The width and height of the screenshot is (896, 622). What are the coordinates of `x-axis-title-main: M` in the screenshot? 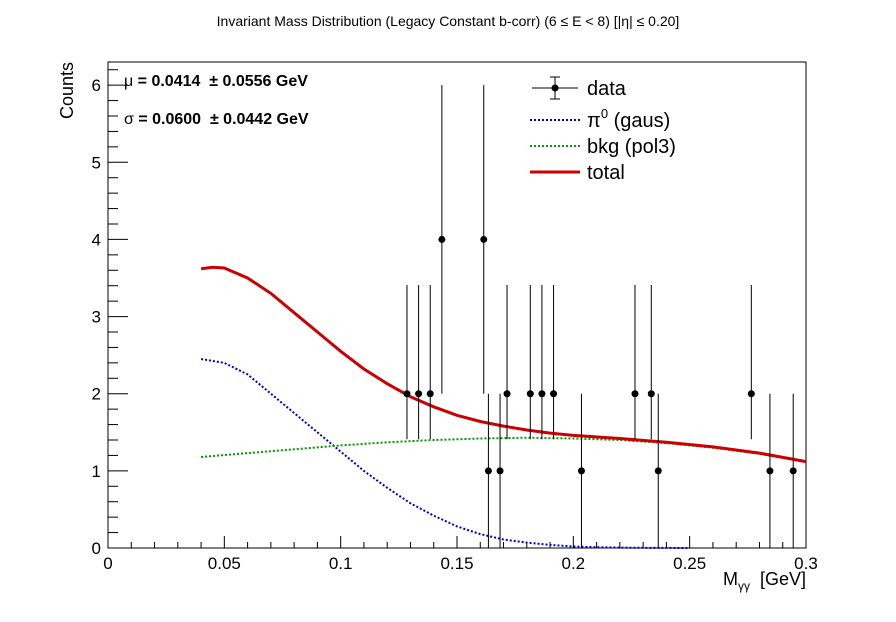 It's located at (730, 579).